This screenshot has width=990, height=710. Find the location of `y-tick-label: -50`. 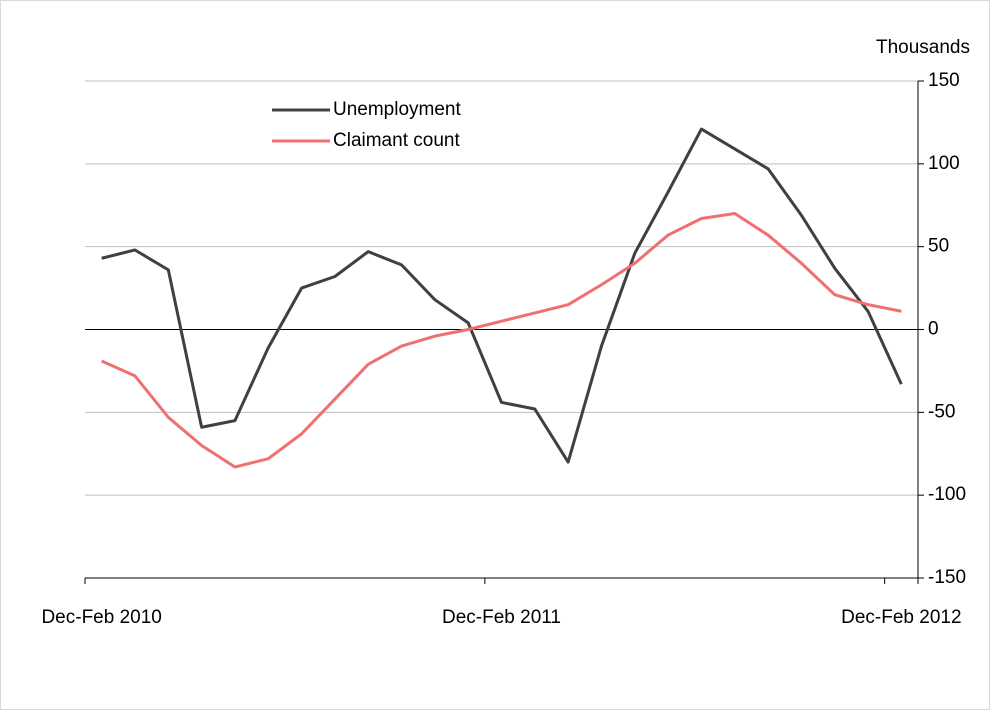

y-tick-label: -50 is located at coordinates (941, 411).